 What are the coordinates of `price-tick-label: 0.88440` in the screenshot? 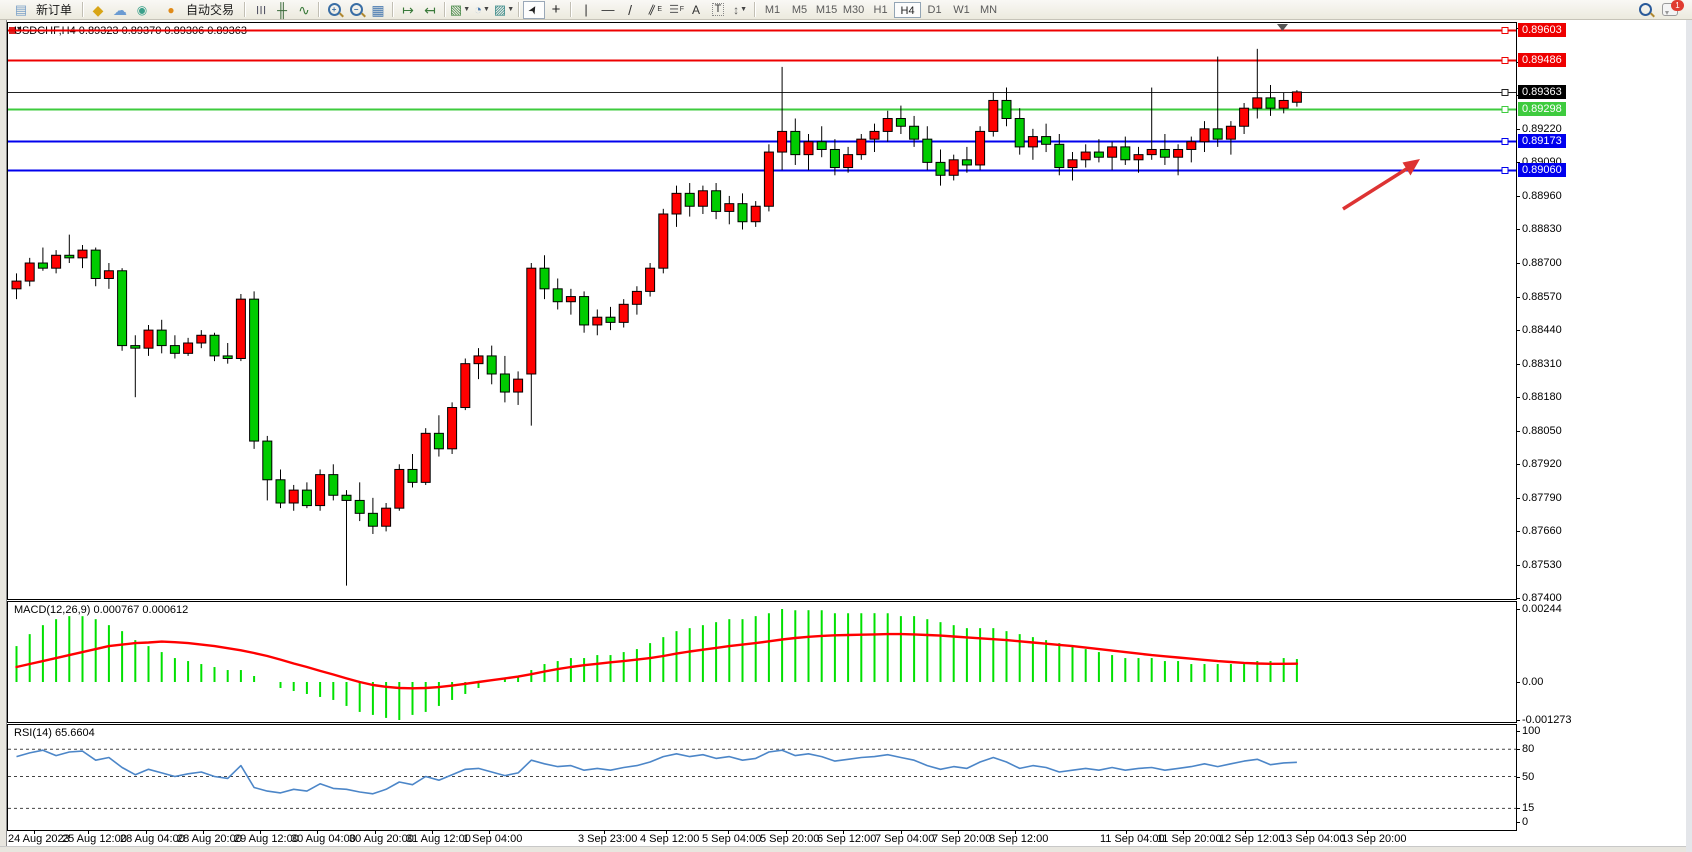 It's located at (1542, 330).